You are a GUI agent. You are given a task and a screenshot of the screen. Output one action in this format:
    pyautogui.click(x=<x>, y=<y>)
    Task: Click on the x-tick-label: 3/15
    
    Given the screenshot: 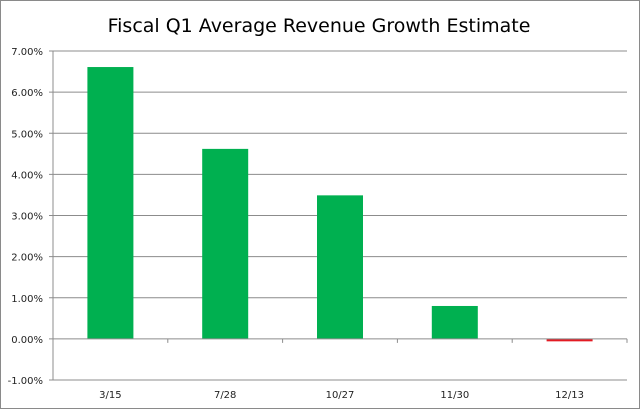 What is the action you would take?
    pyautogui.click(x=110, y=395)
    